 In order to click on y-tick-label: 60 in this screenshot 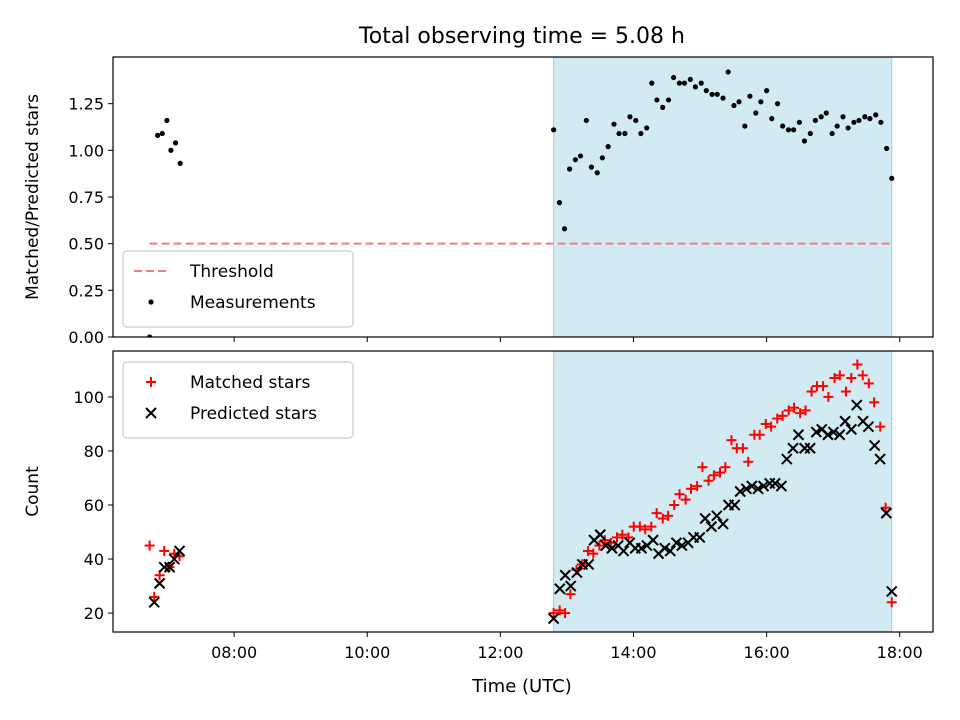, I will do `click(94, 505)`.